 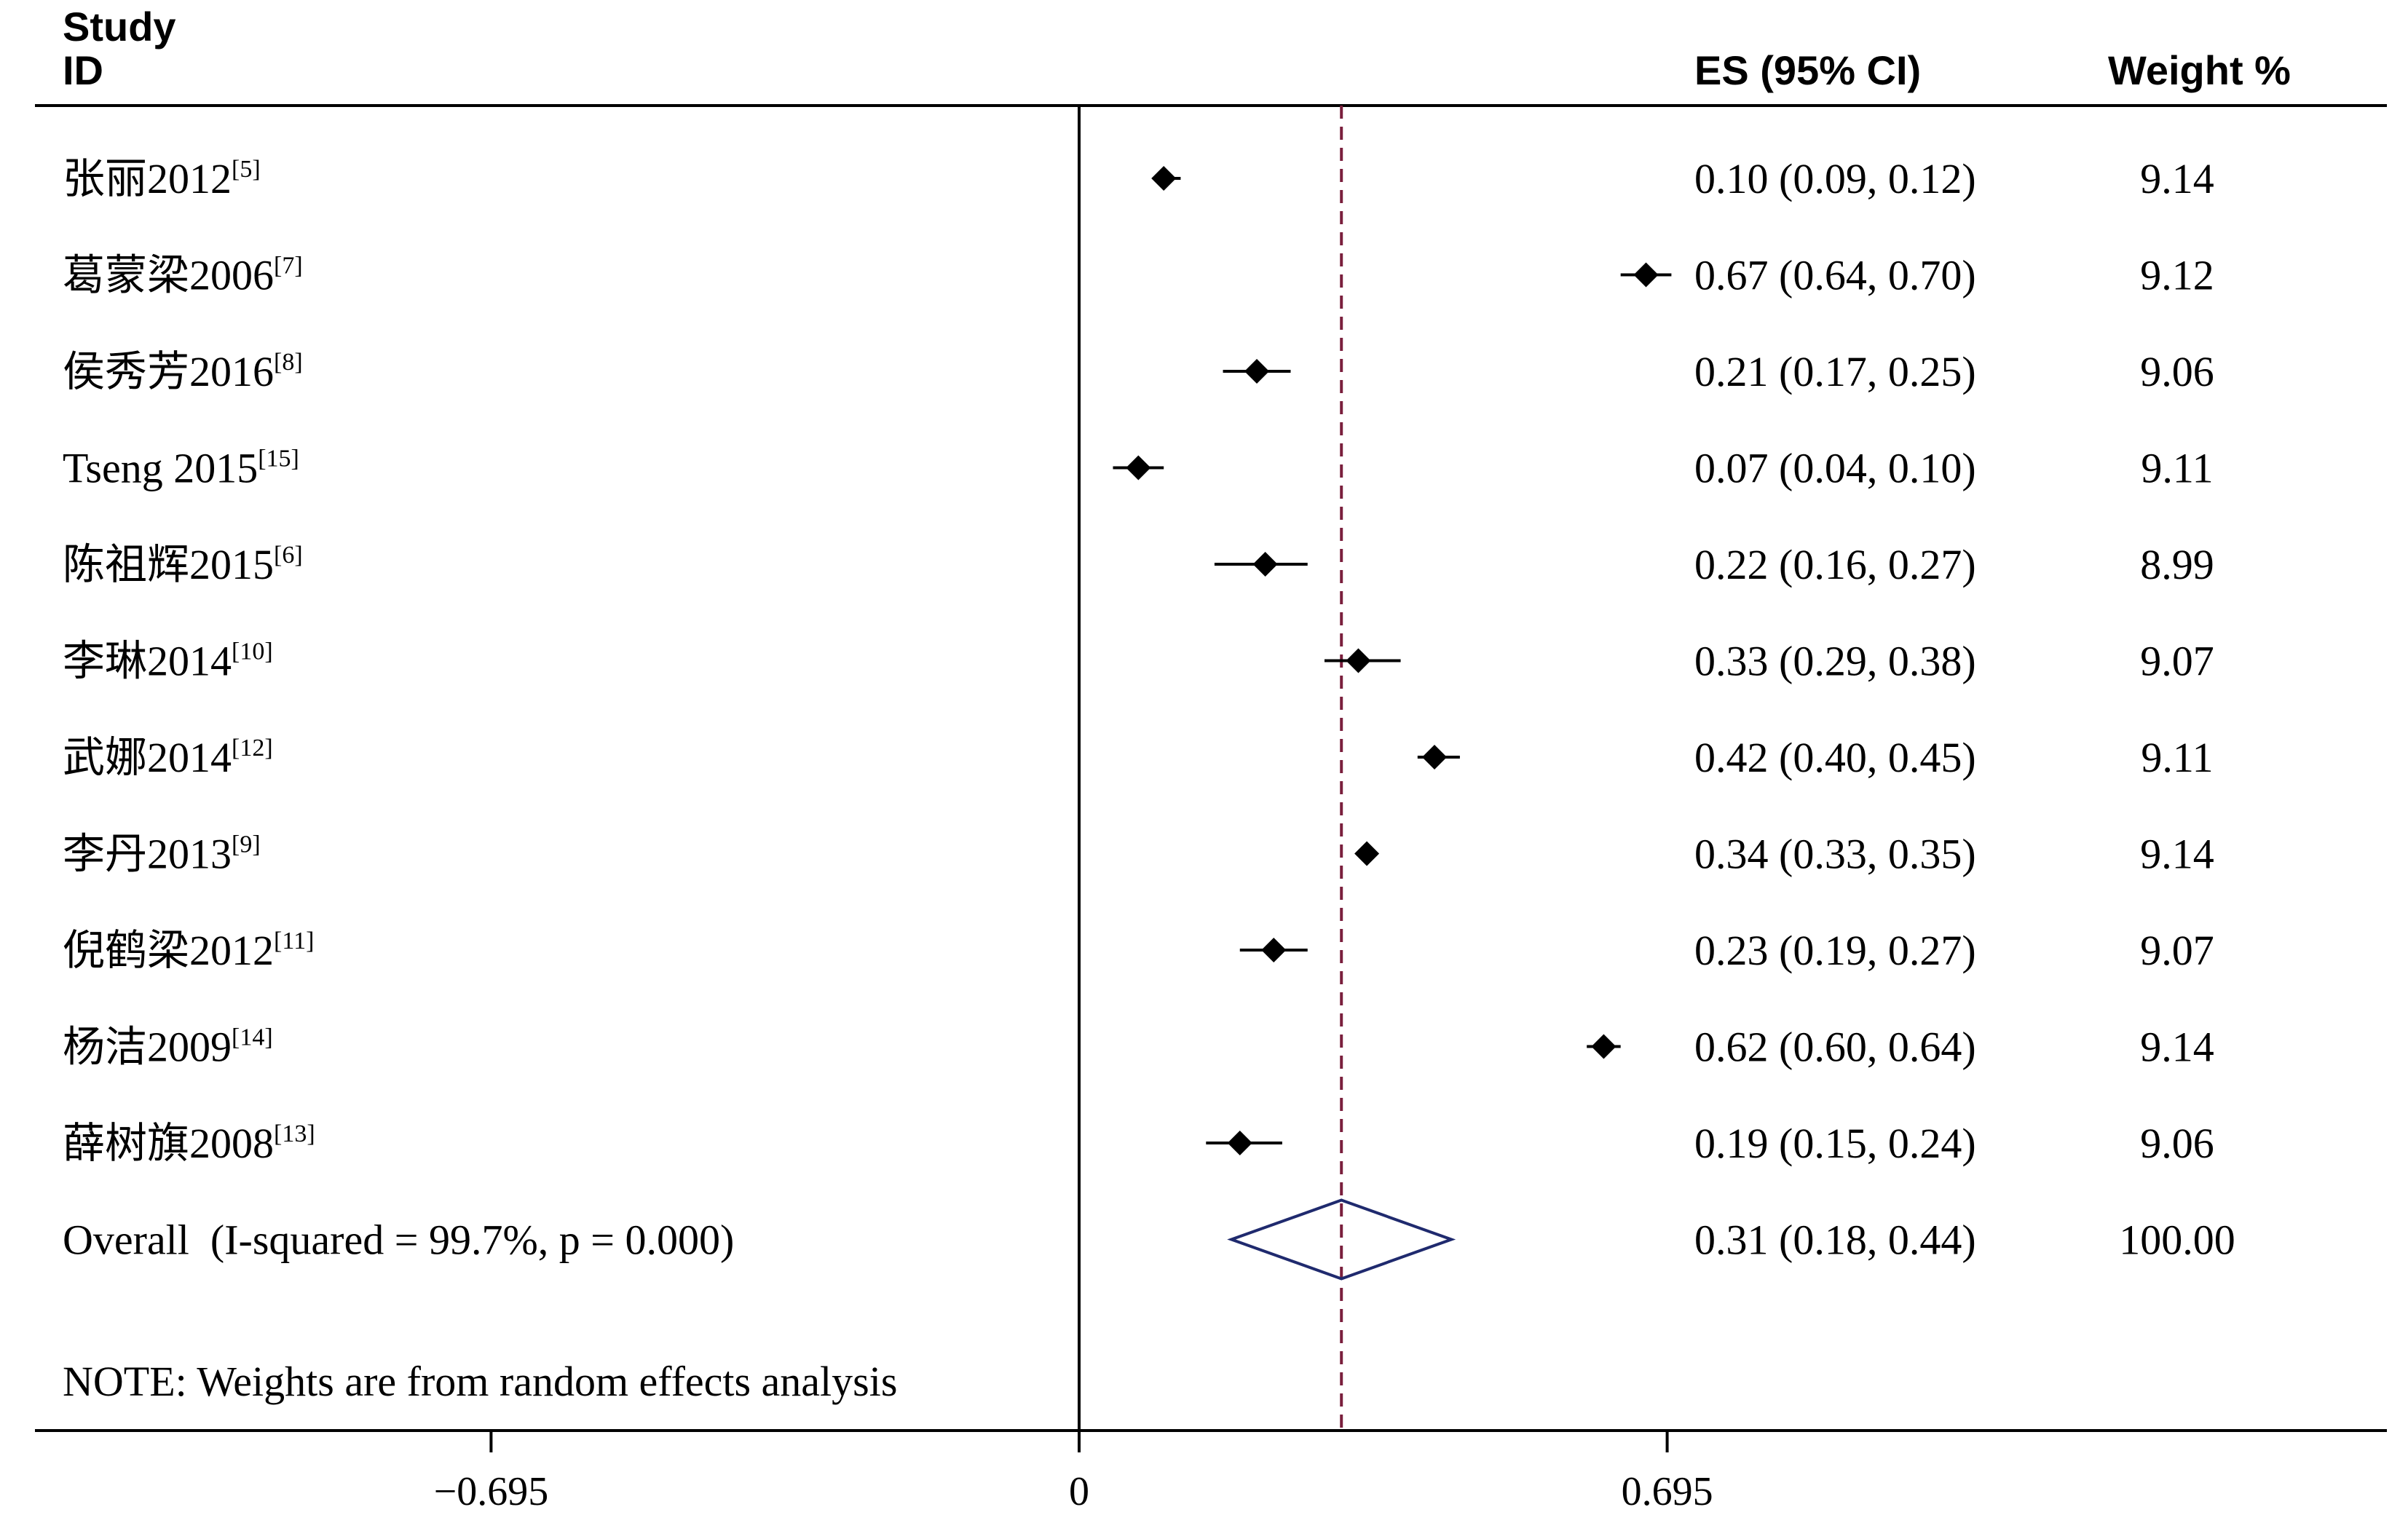 What do you see at coordinates (119, 27) in the screenshot?
I see `header-study-line1: Study` at bounding box center [119, 27].